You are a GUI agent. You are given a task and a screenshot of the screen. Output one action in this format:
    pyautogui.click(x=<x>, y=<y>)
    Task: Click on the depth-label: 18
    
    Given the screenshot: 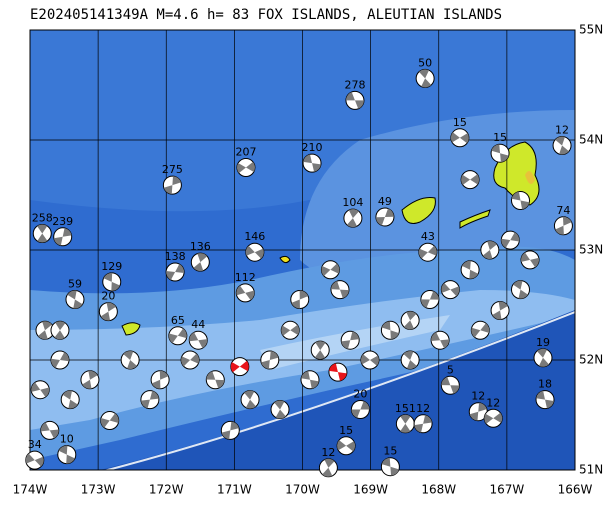 What is the action you would take?
    pyautogui.click(x=545, y=384)
    